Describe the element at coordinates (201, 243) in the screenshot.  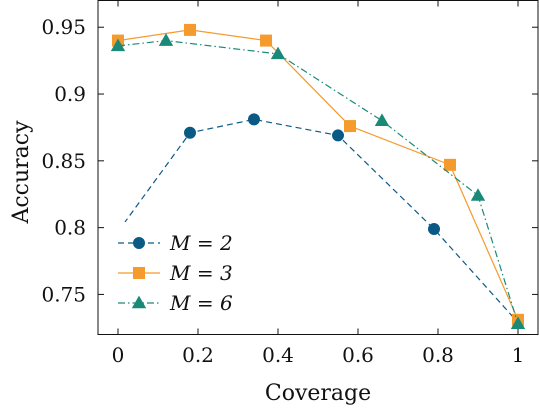
I see `legend-label: M = 2` at that location.